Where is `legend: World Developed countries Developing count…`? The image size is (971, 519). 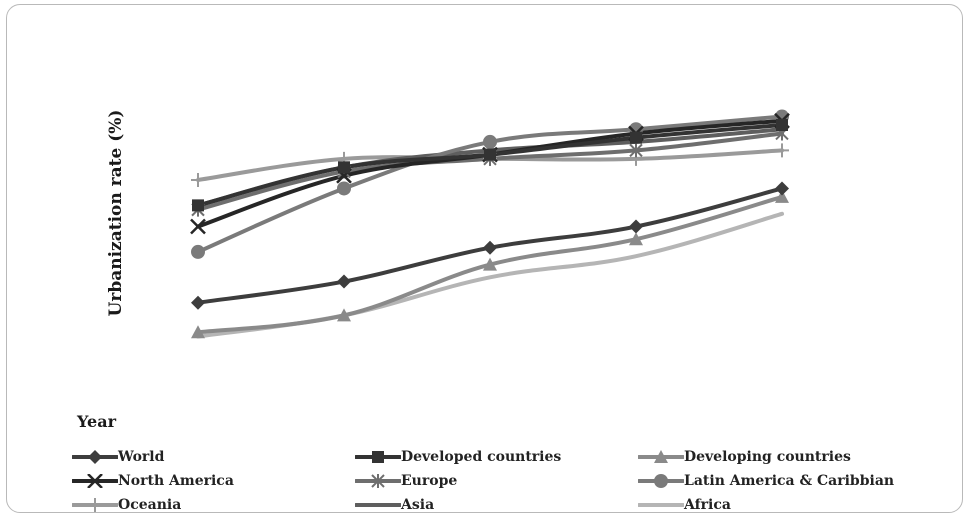
legend: World Developed countries Developing count… is located at coordinates (512, 482).